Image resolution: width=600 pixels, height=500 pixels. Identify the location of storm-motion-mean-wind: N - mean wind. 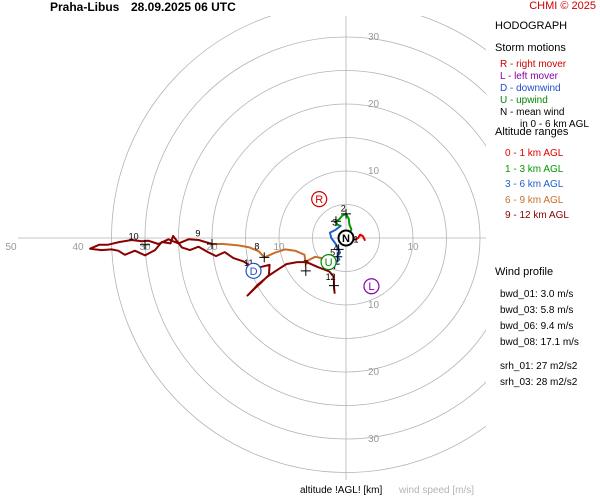
(532, 112).